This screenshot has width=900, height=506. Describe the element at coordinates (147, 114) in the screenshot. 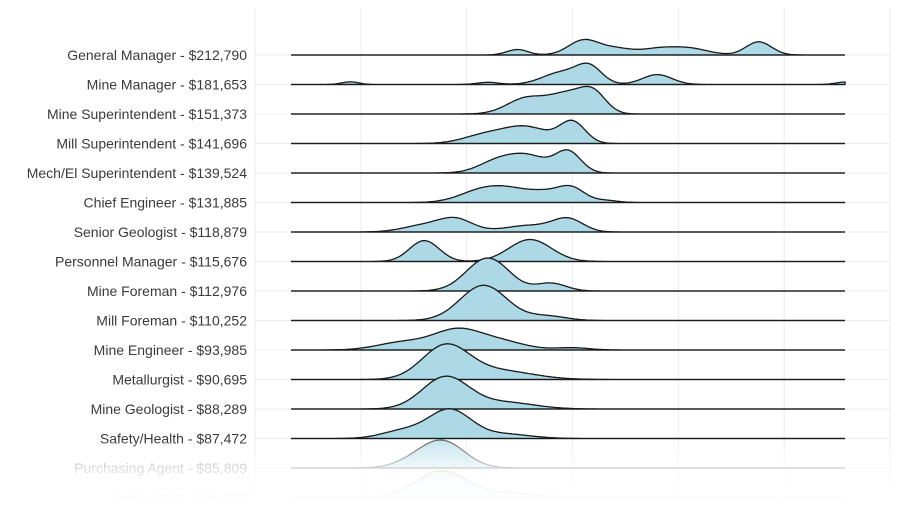

I see `y-tick-label: Mine Superintendent - $151,373` at that location.